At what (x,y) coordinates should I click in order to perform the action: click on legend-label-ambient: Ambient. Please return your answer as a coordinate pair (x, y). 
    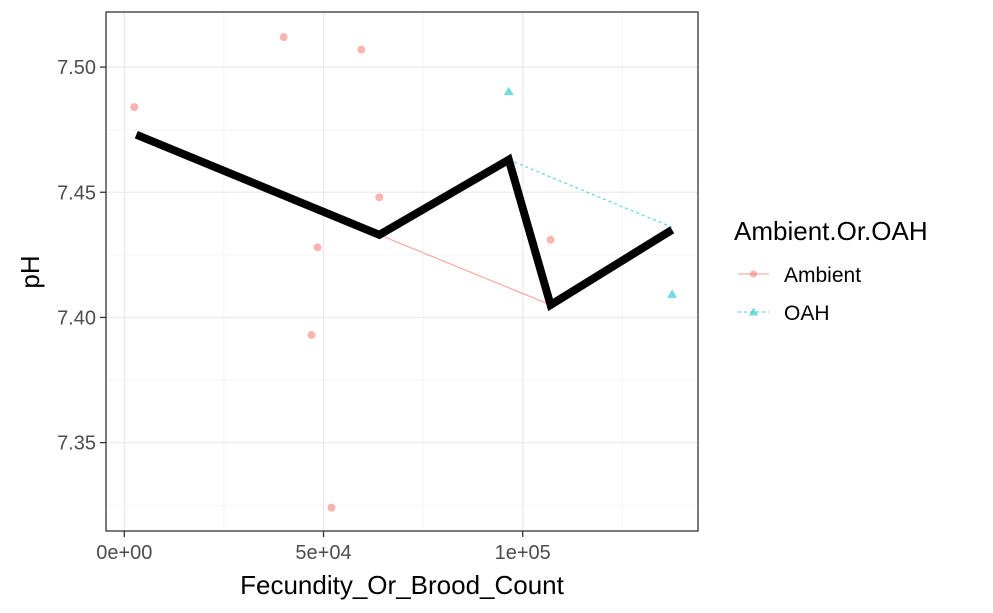
    Looking at the image, I should click on (822, 275).